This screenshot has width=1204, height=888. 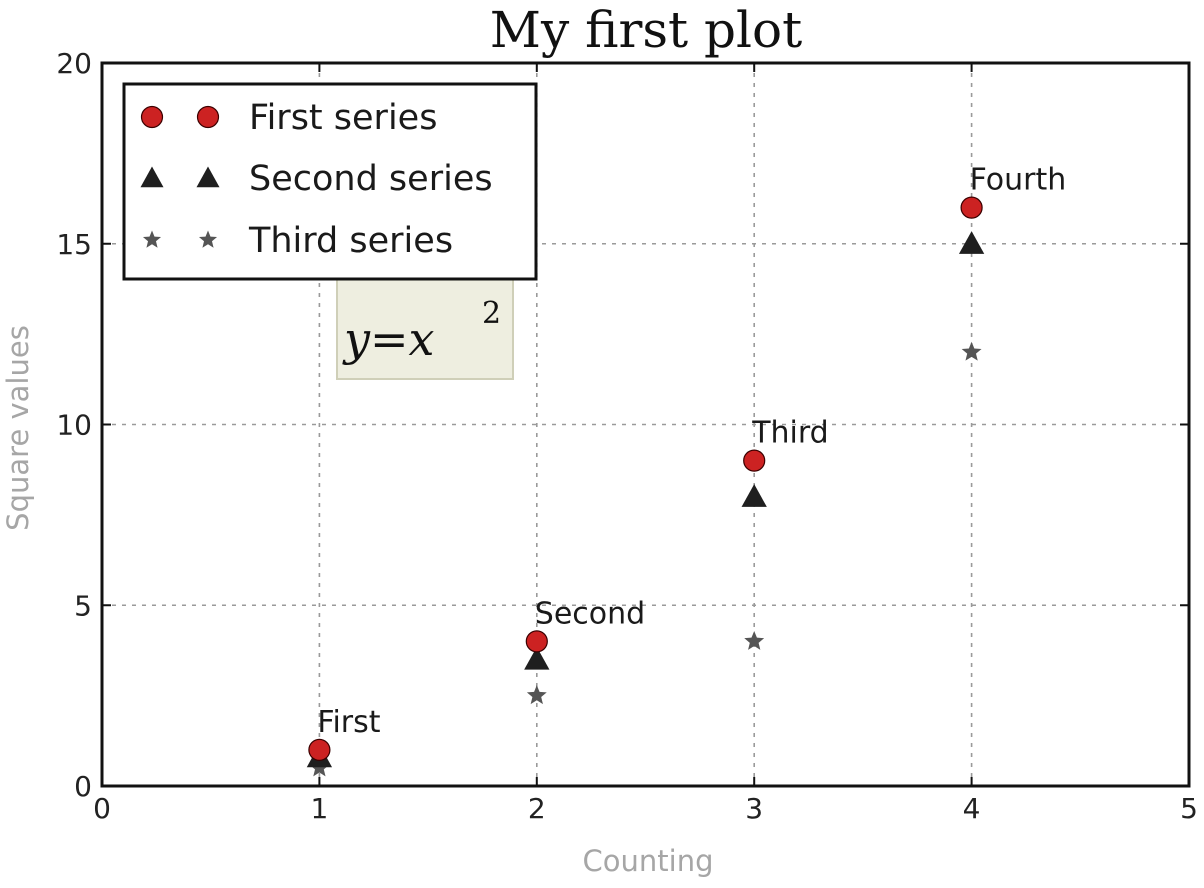 I want to click on point-annotation: Third, so click(x=790, y=433).